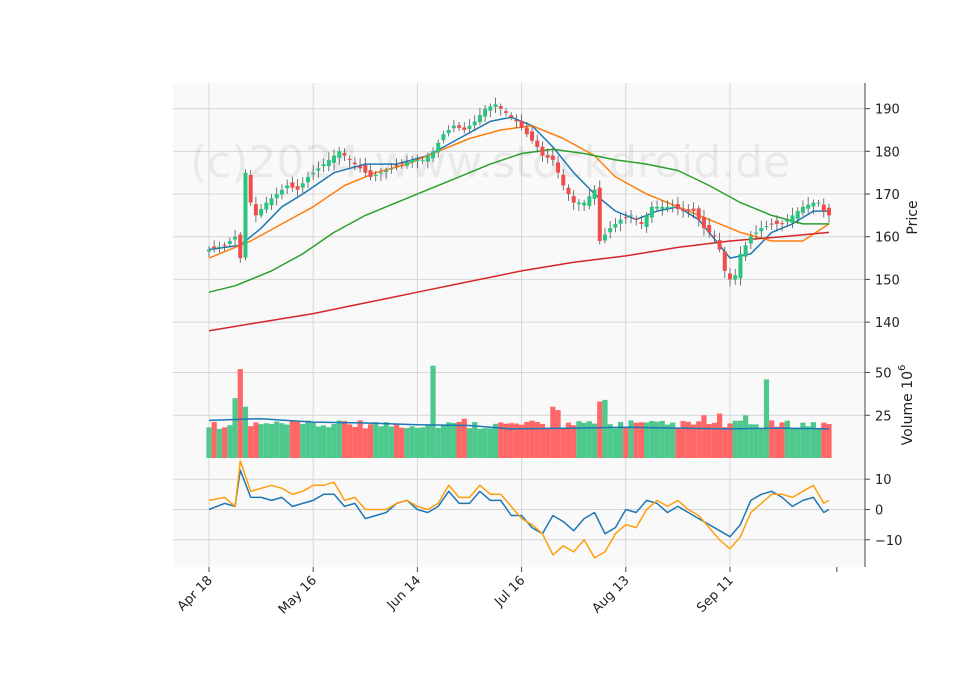  What do you see at coordinates (883, 416) in the screenshot?
I see `volume-y-tick-label: 25` at bounding box center [883, 416].